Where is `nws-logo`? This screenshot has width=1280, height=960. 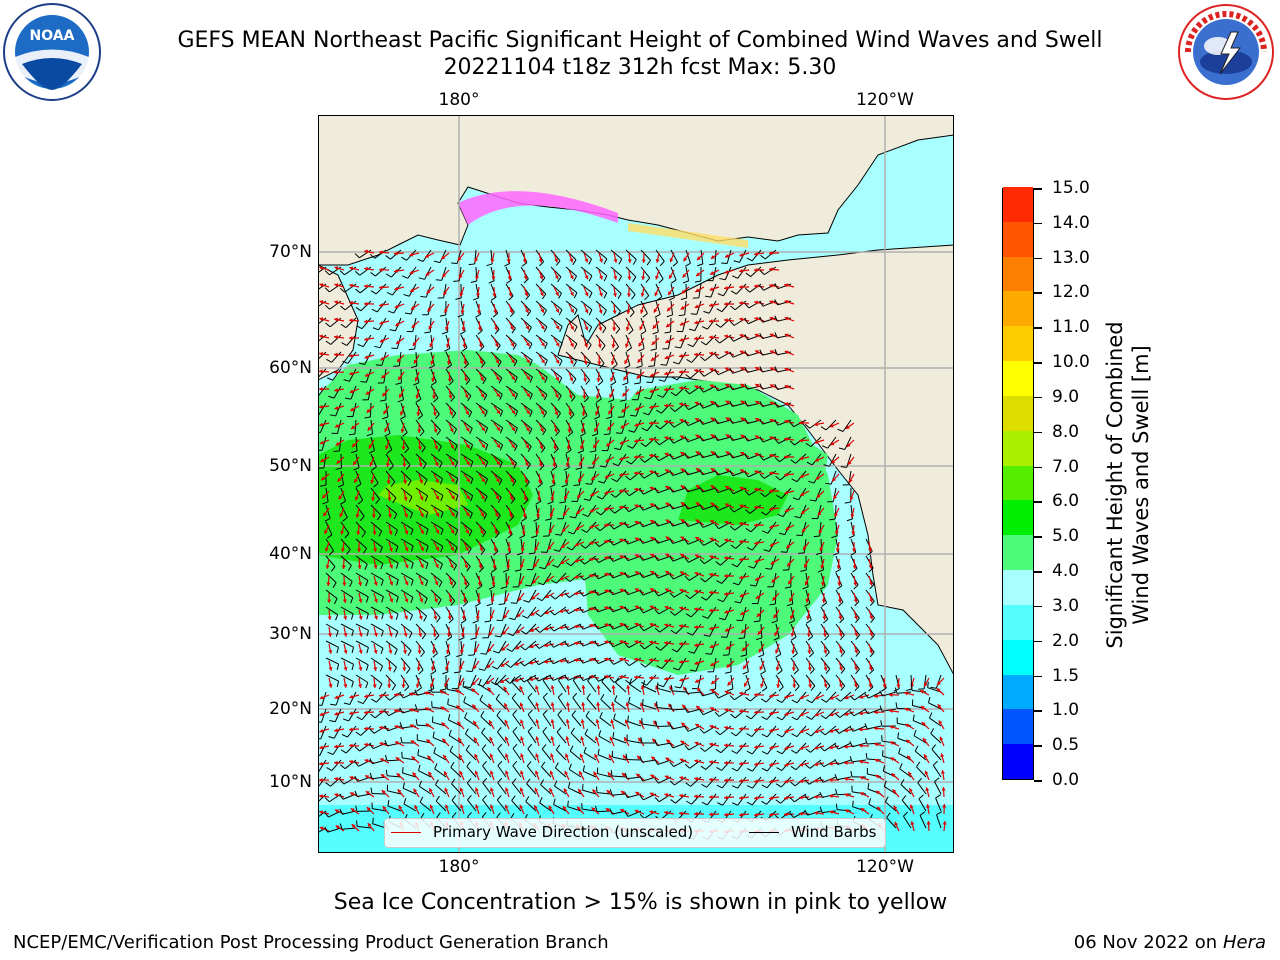
nws-logo is located at coordinates (1226, 52).